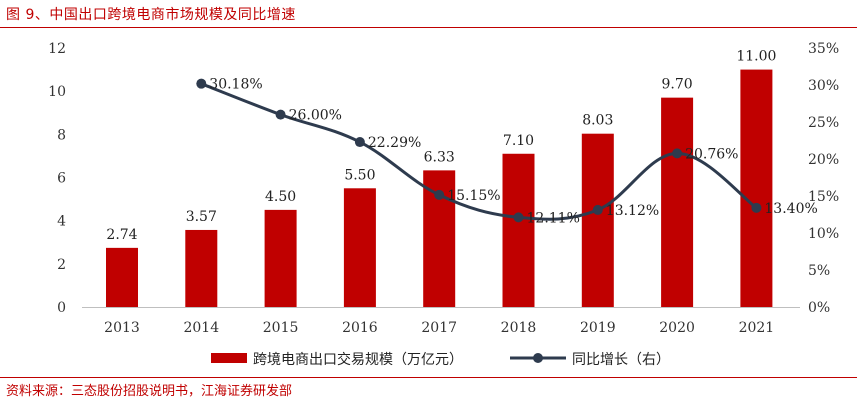  What do you see at coordinates (439, 328) in the screenshot?
I see `x-axis-tick-label: 2017` at bounding box center [439, 328].